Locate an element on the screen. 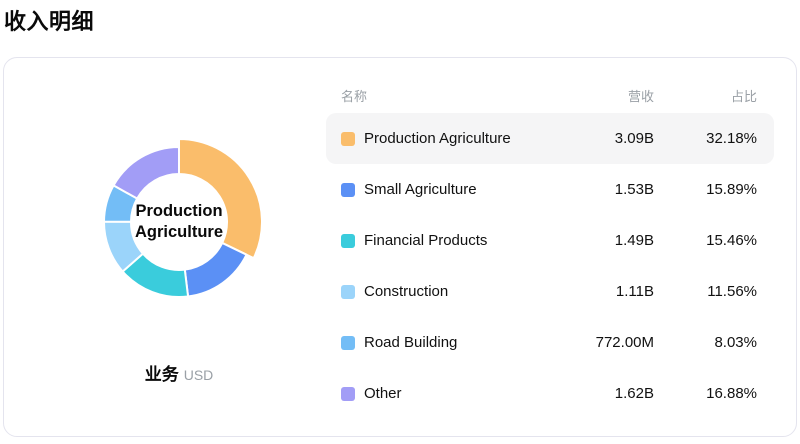  series-label: Production Agriculture is located at coordinates (437, 138).